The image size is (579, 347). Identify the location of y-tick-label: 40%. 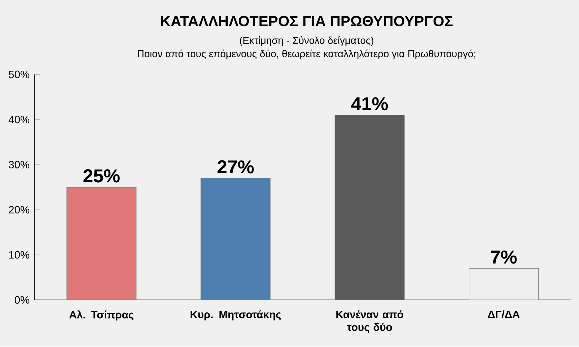
(19, 120).